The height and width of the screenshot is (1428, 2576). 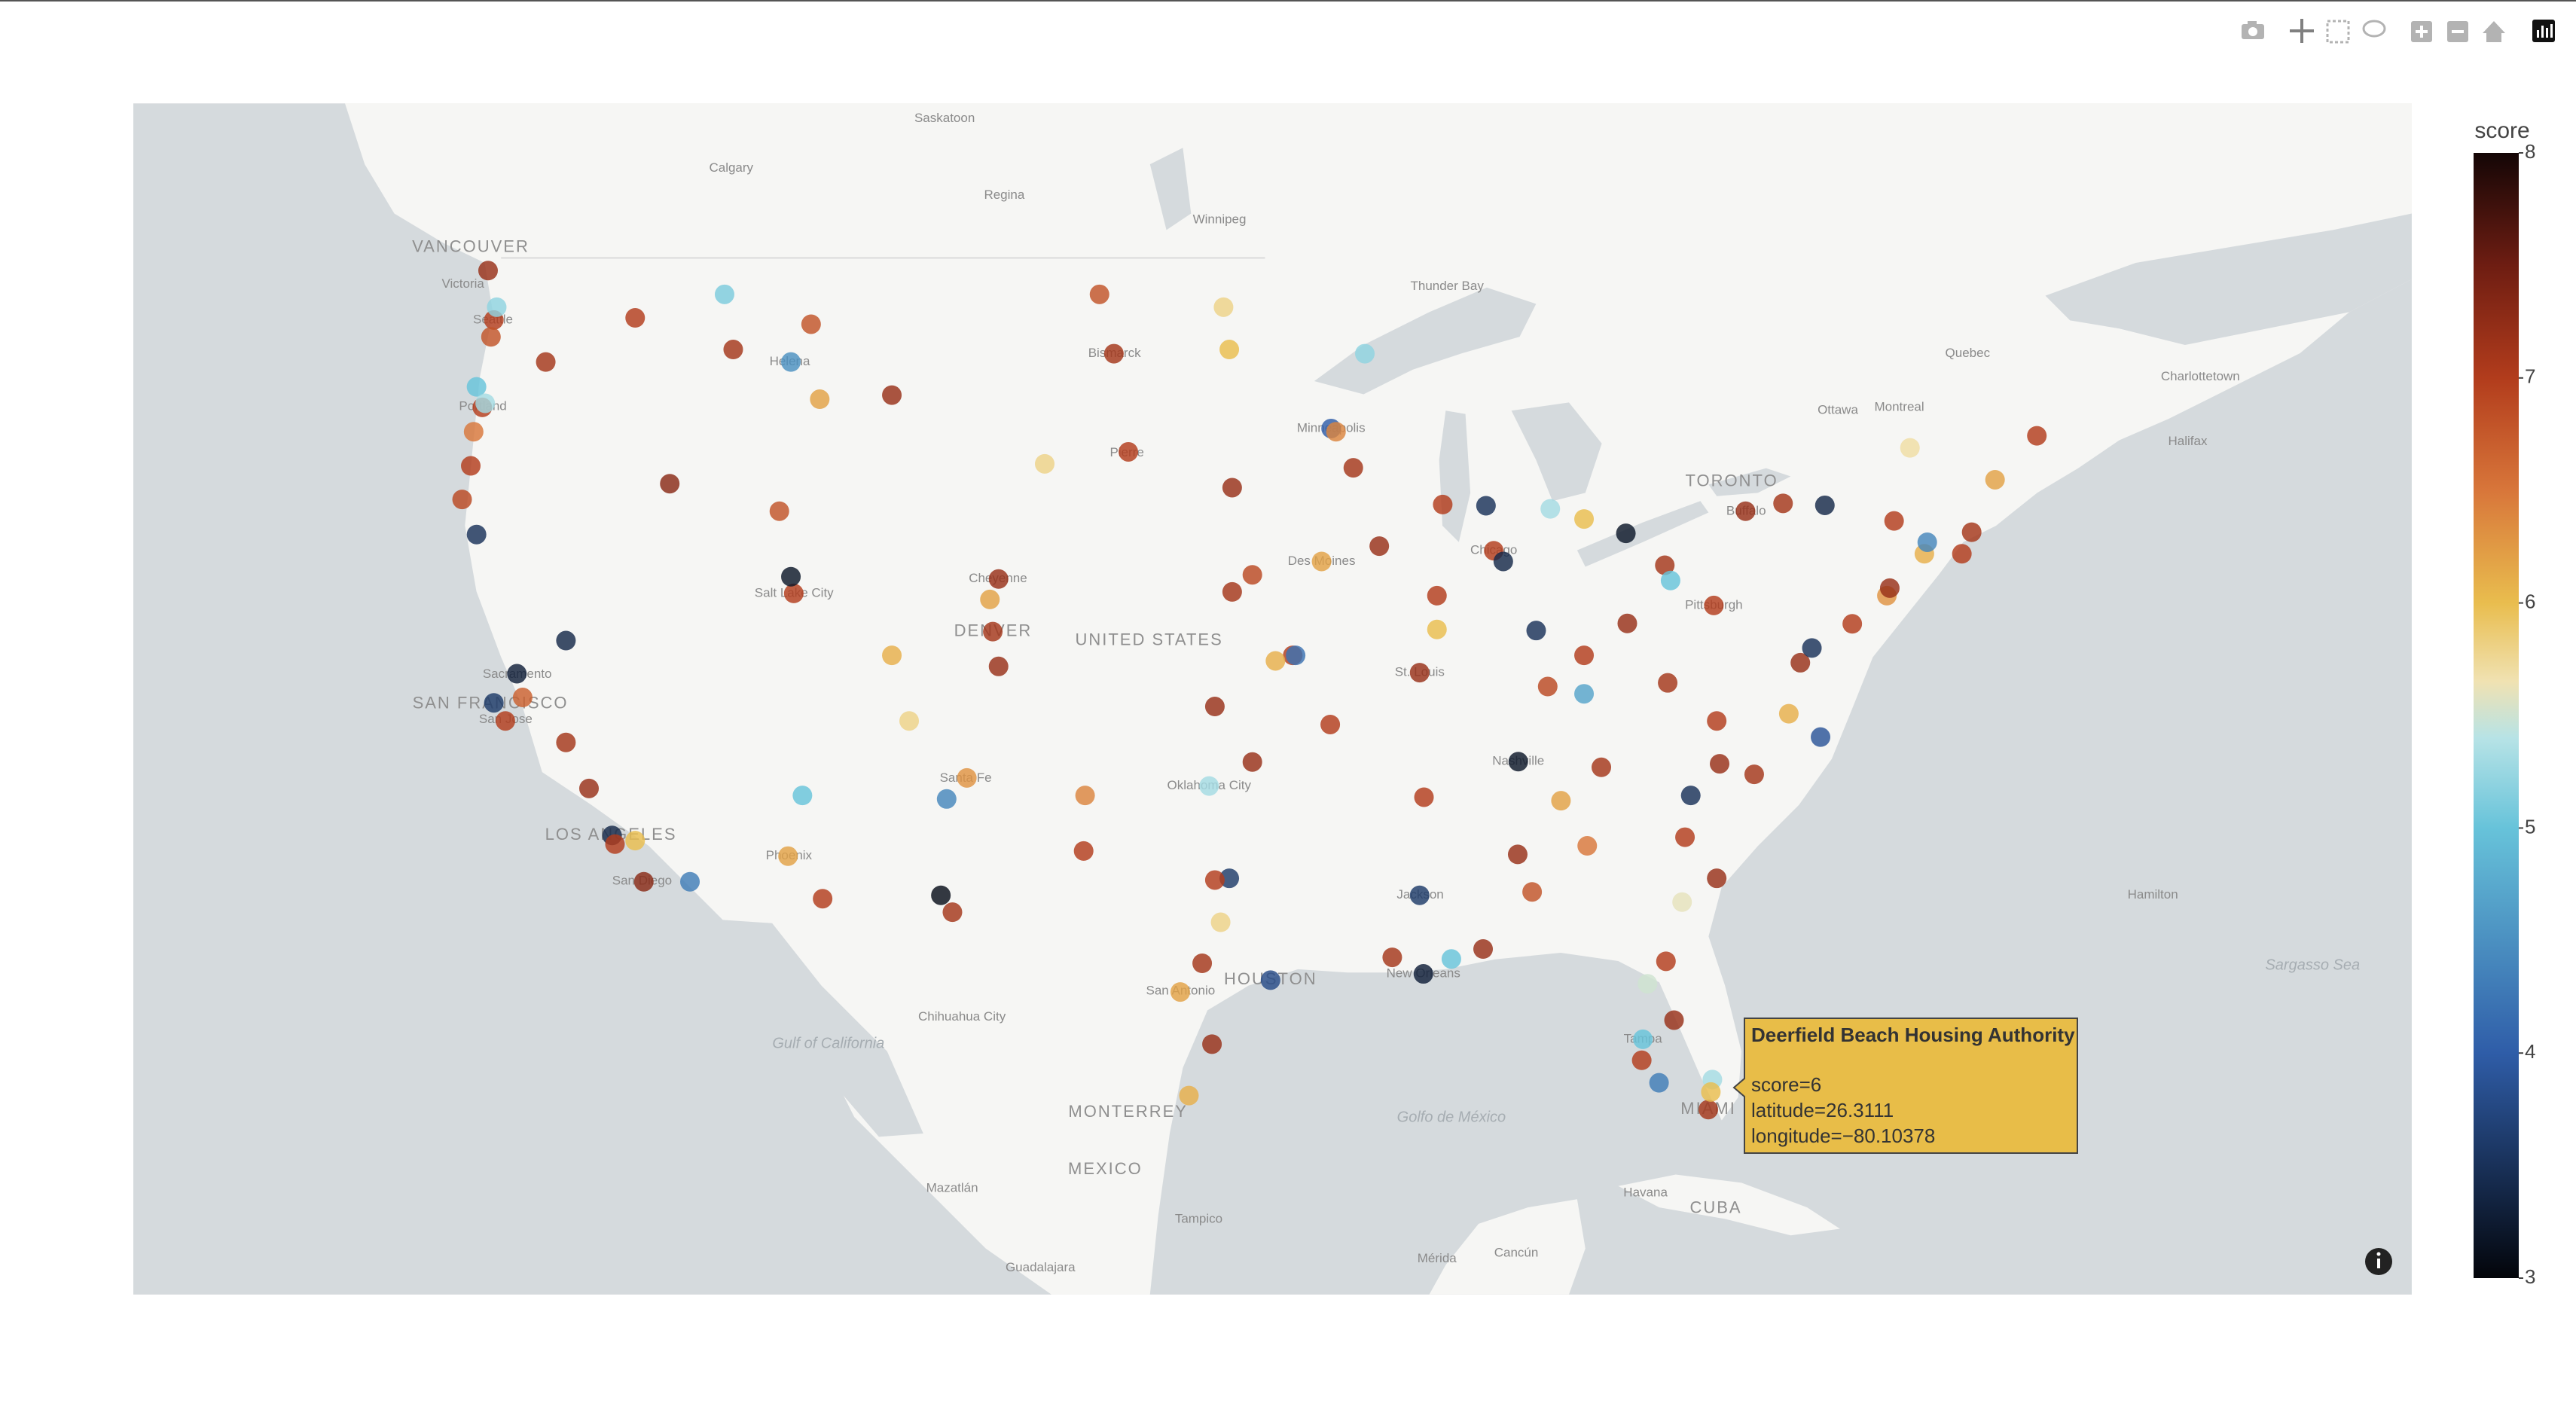 I want to click on water-label: Sargasso Sea, so click(x=2313, y=965).